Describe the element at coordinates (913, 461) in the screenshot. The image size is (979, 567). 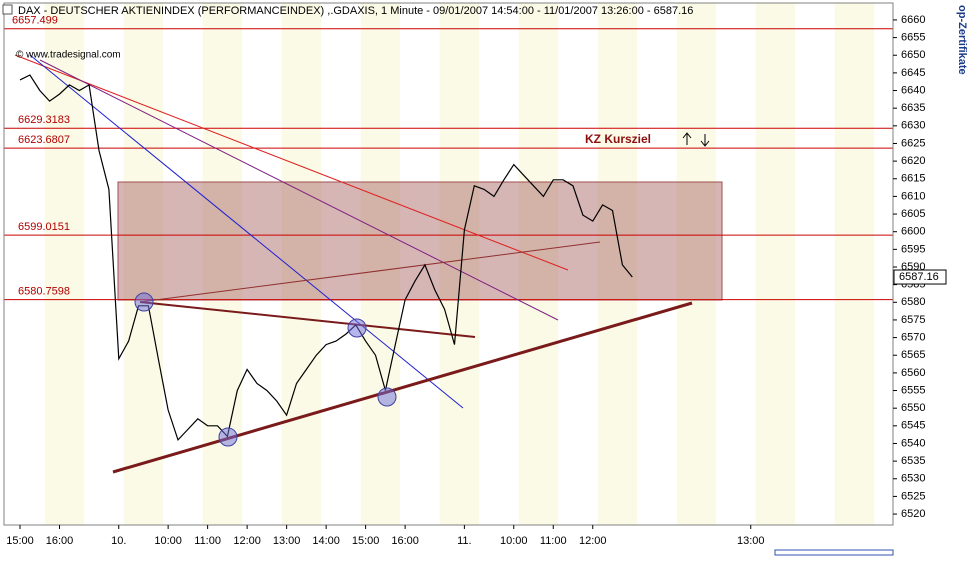
I see `y-tick-label: 6535` at that location.